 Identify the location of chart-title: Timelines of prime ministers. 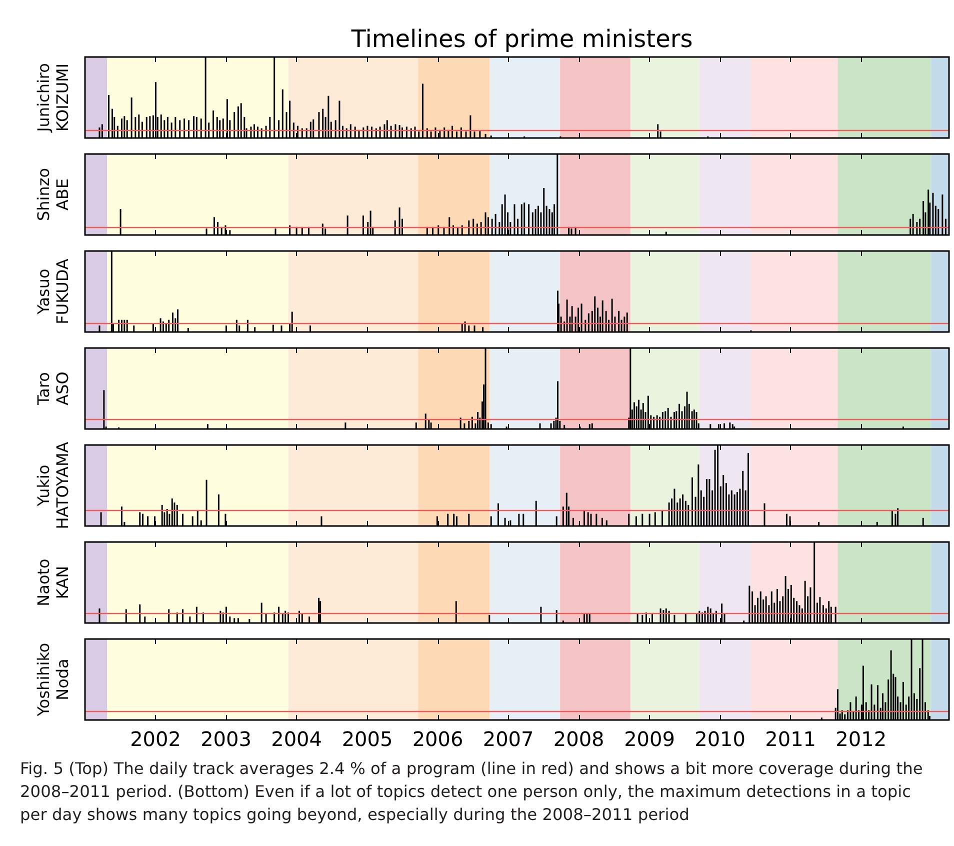
(521, 39).